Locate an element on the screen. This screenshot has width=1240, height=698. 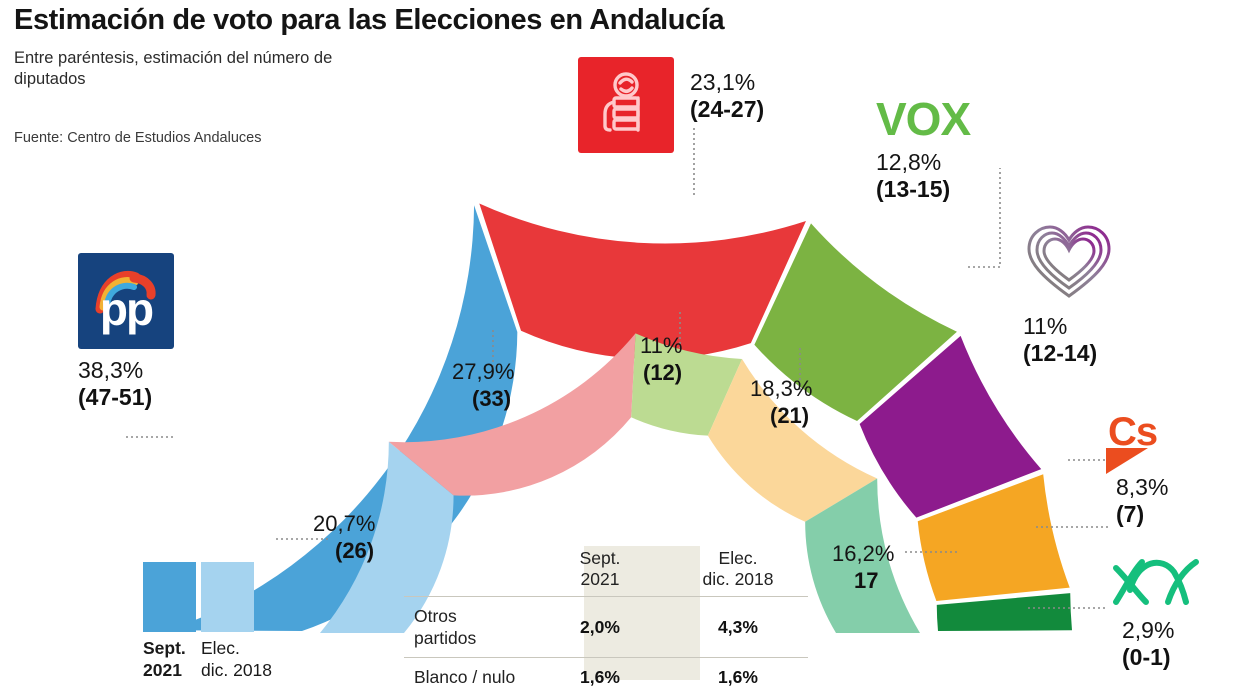
arc-segment-aa is located at coordinates (1004, 612).